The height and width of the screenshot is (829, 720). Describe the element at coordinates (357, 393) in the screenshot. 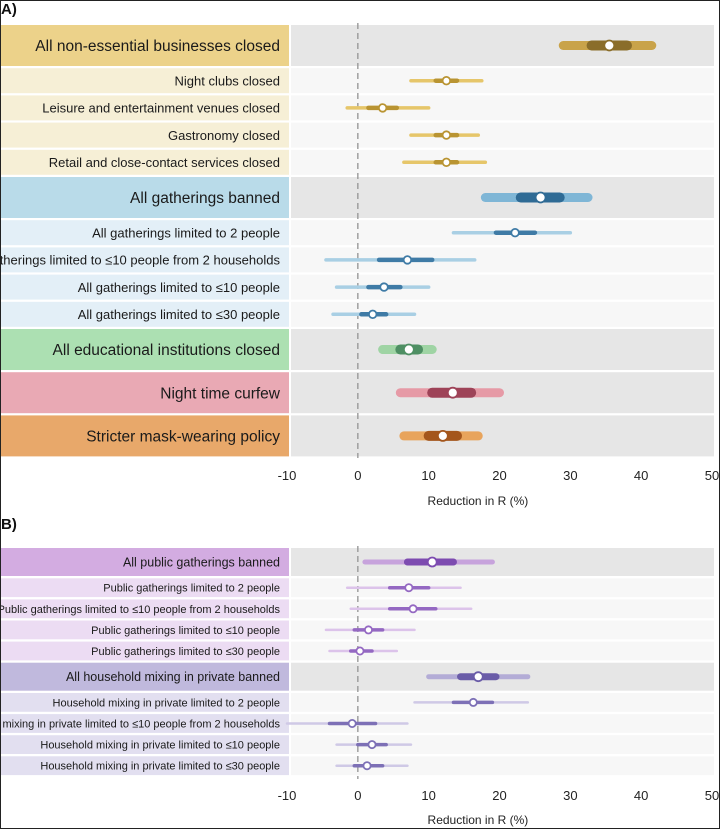

I see `row-night-time-curfew: Night time curfew` at that location.